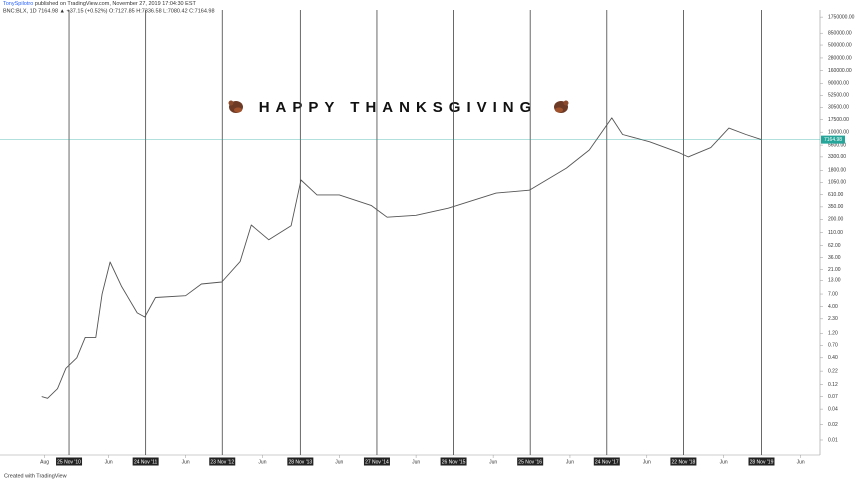 The width and height of the screenshot is (860, 482). I want to click on y-tick-label: 280000.00, so click(840, 58).